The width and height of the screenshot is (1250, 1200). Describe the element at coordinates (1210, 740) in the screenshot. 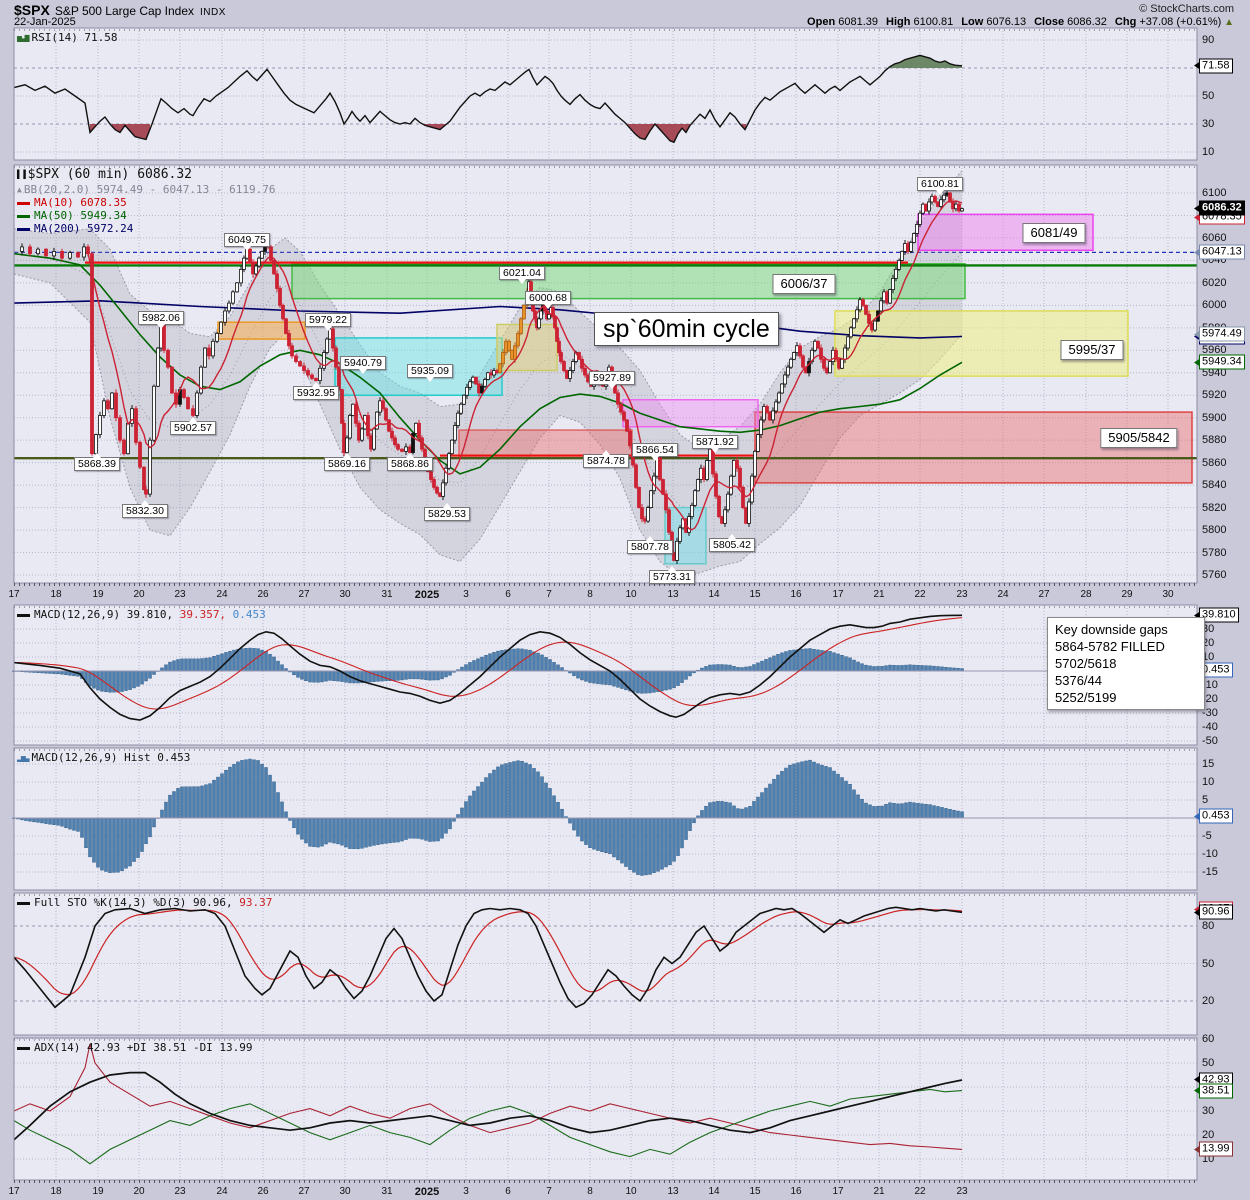

I see `y-axis-tick-label: -50` at that location.